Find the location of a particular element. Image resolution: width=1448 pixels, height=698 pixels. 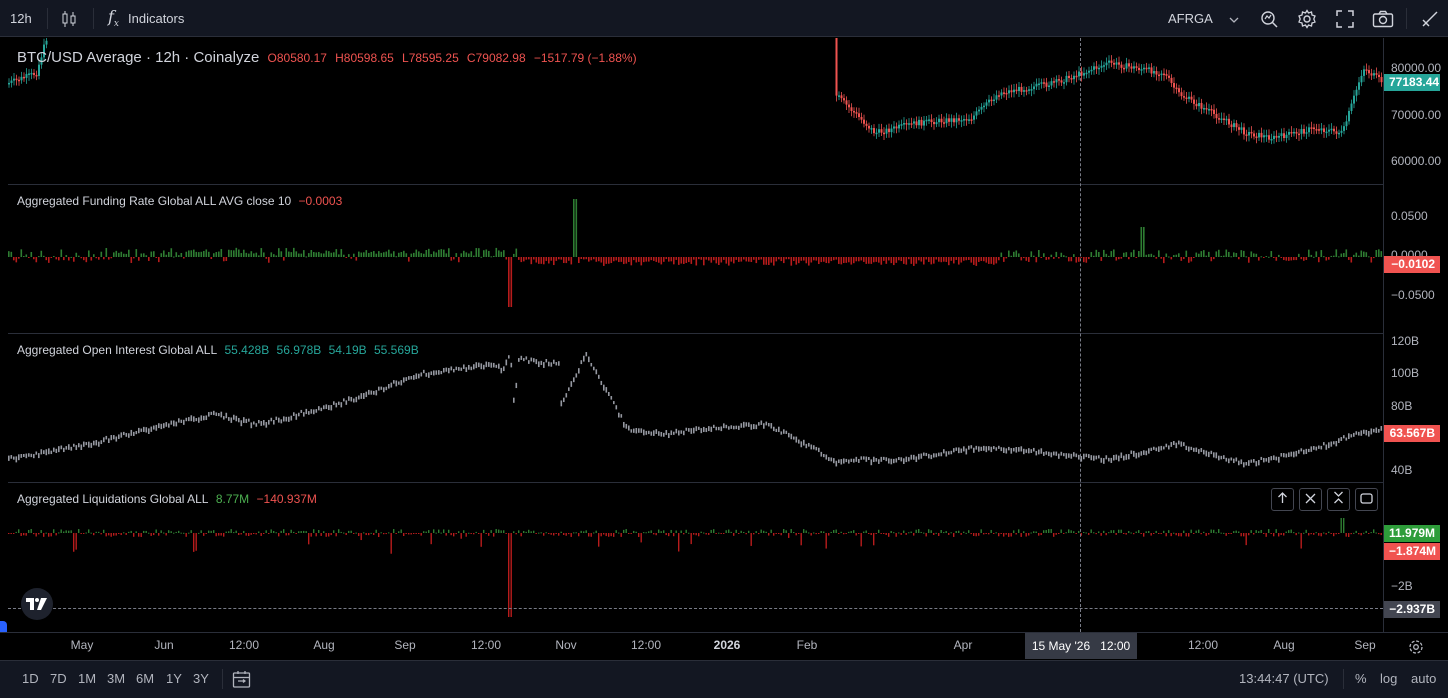

calendar-range-icon is located at coordinates (241, 682).